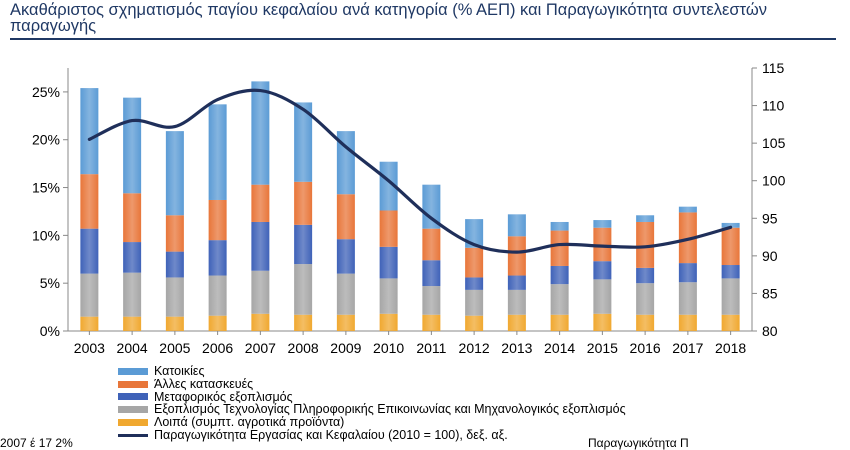 This screenshot has width=850, height=450. Describe the element at coordinates (687, 348) in the screenshot. I see `x-tick-label: 2017` at that location.